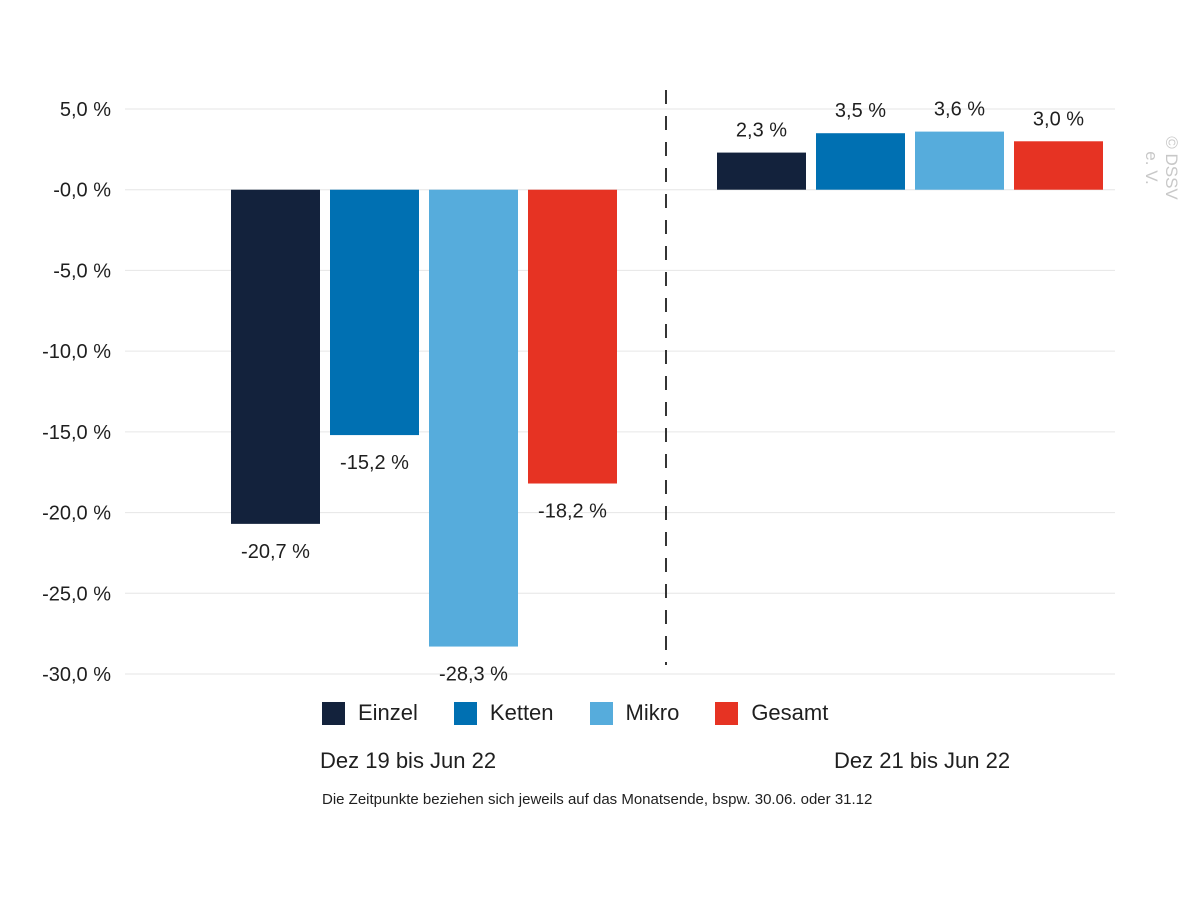 This screenshot has width=1200, height=900. I want to click on data-label-mikro-2: 3,6 %, so click(959, 110).